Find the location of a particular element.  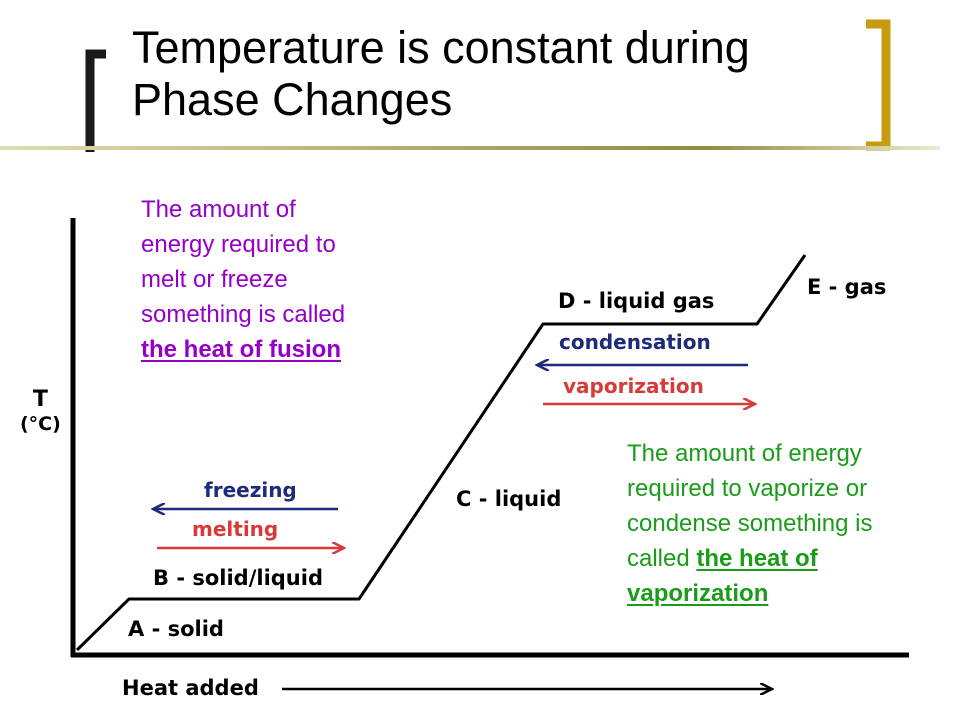

segment-a-label: A - solid is located at coordinates (176, 629).